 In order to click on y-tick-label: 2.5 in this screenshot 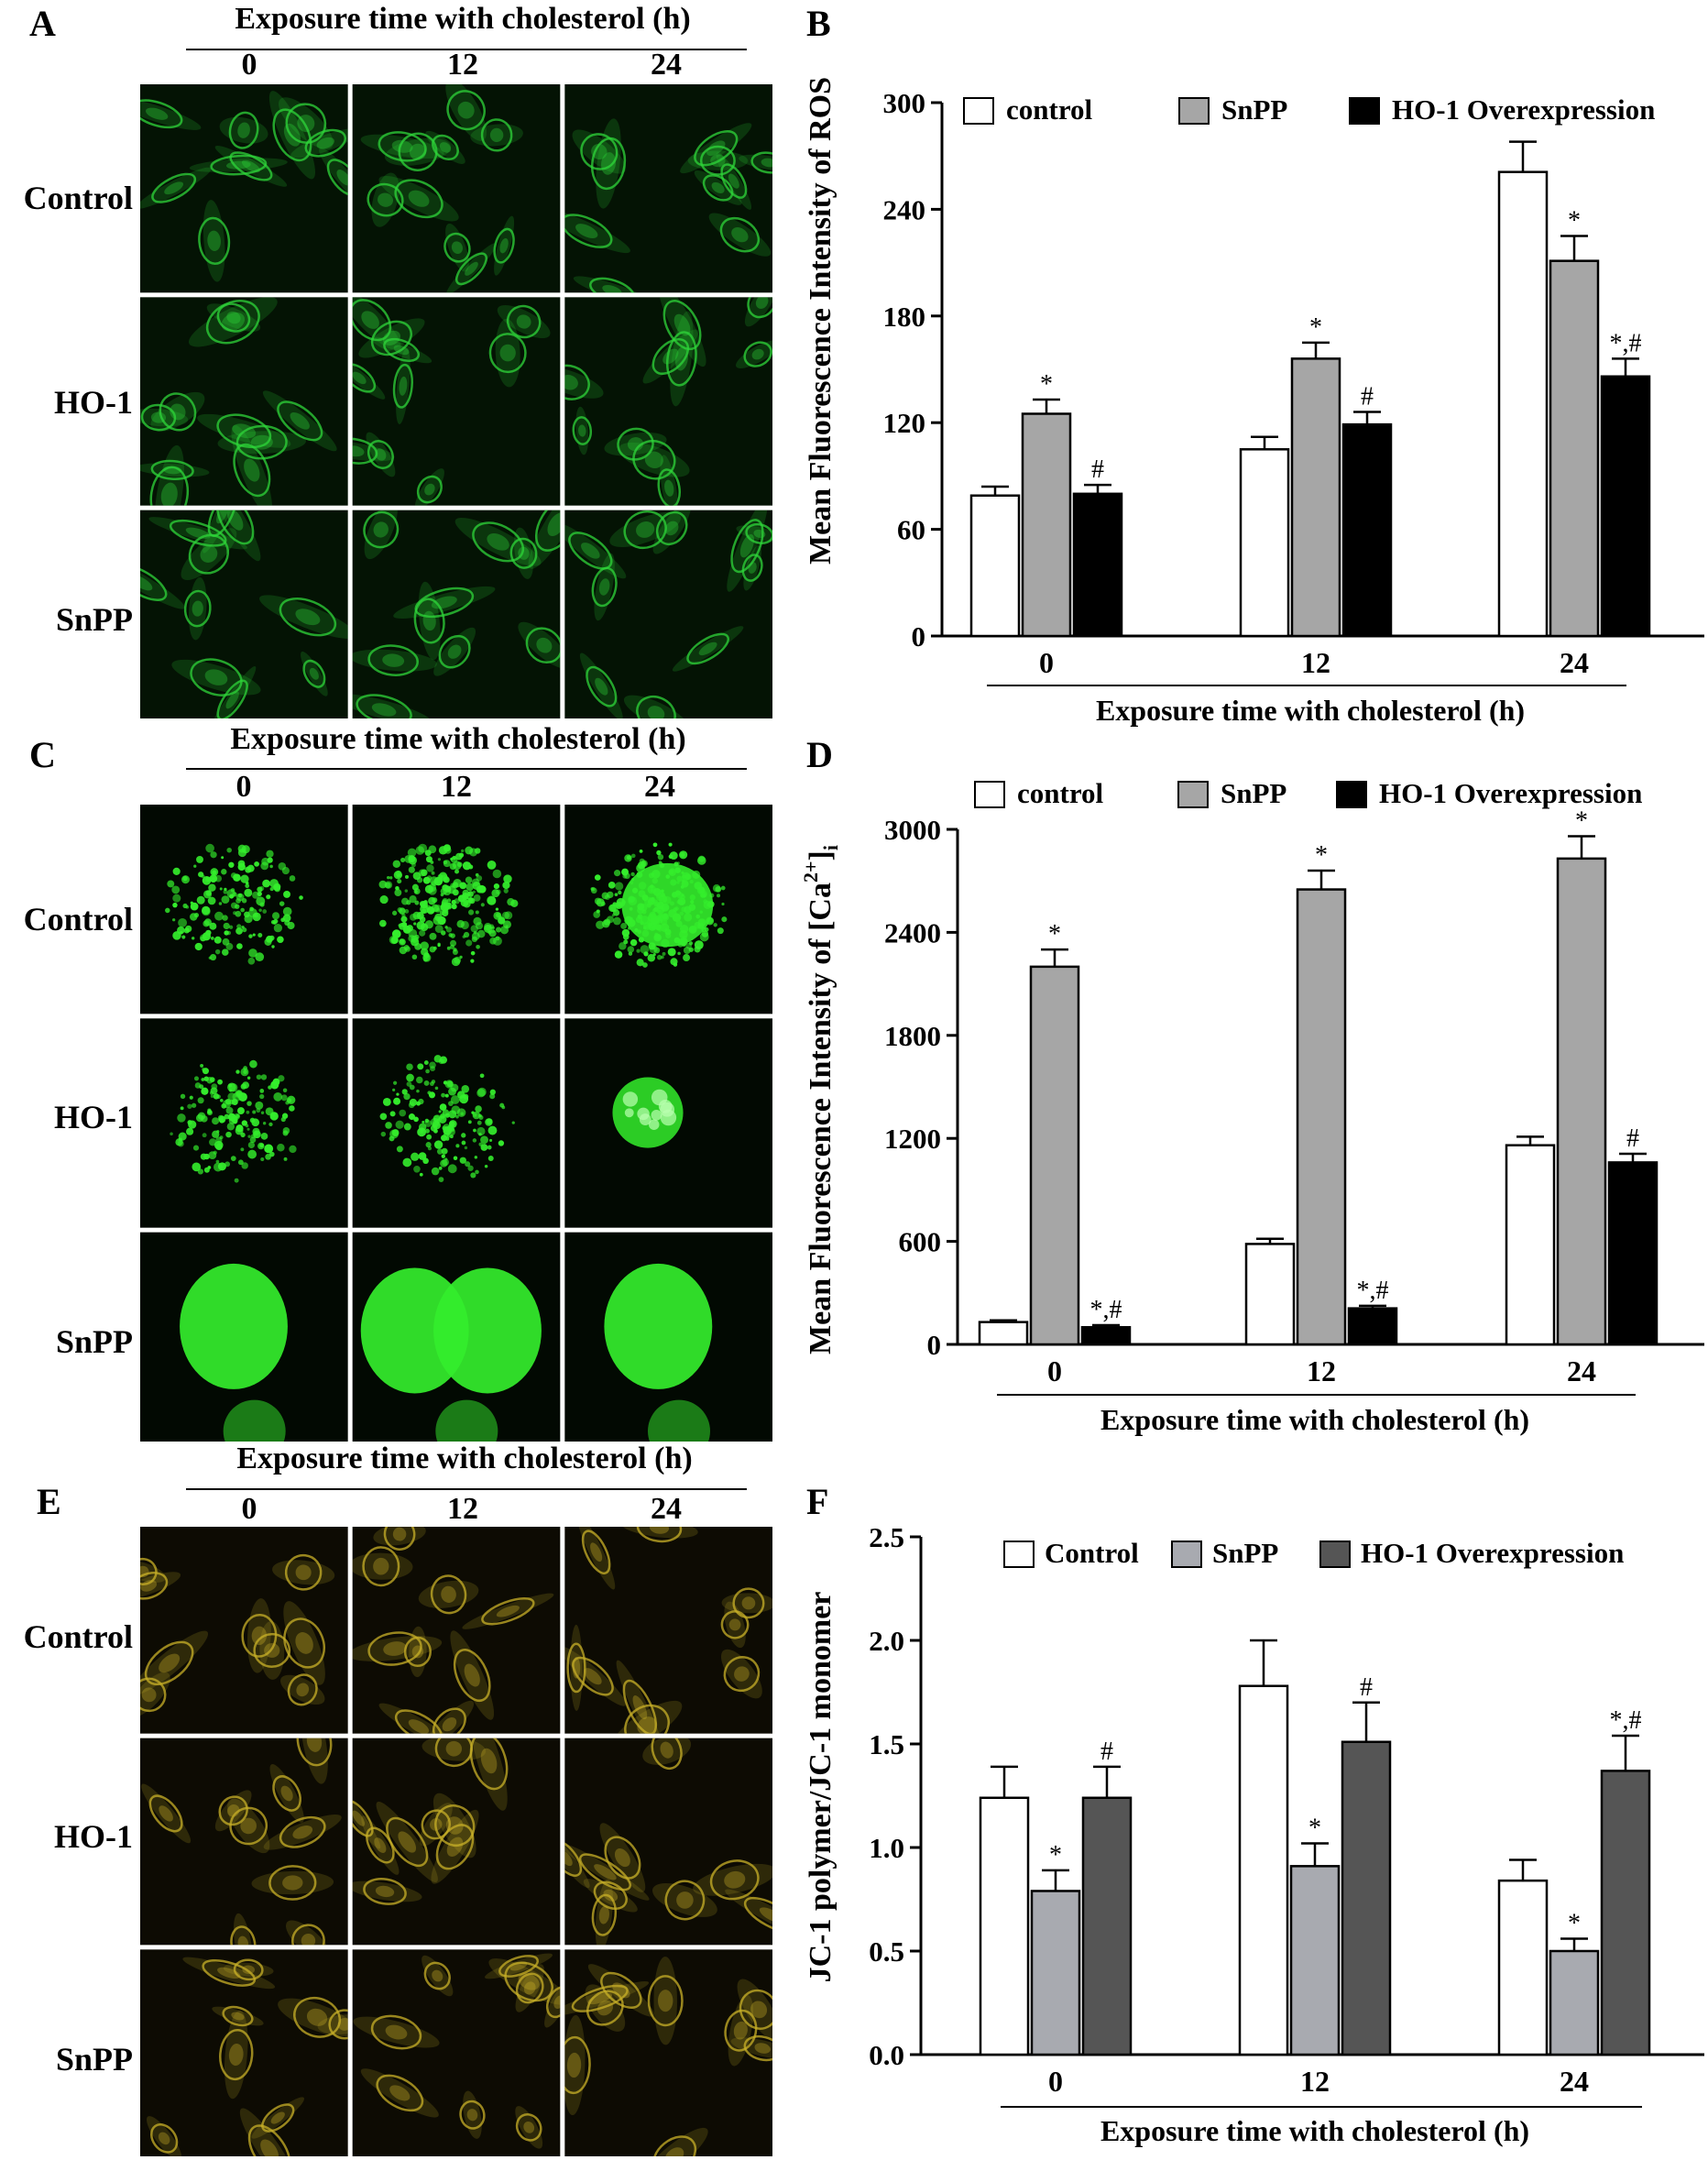, I will do `click(887, 1537)`.